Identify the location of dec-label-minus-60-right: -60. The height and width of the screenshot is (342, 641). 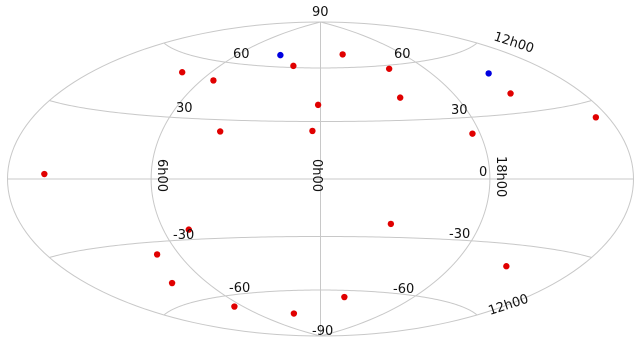
(403, 289).